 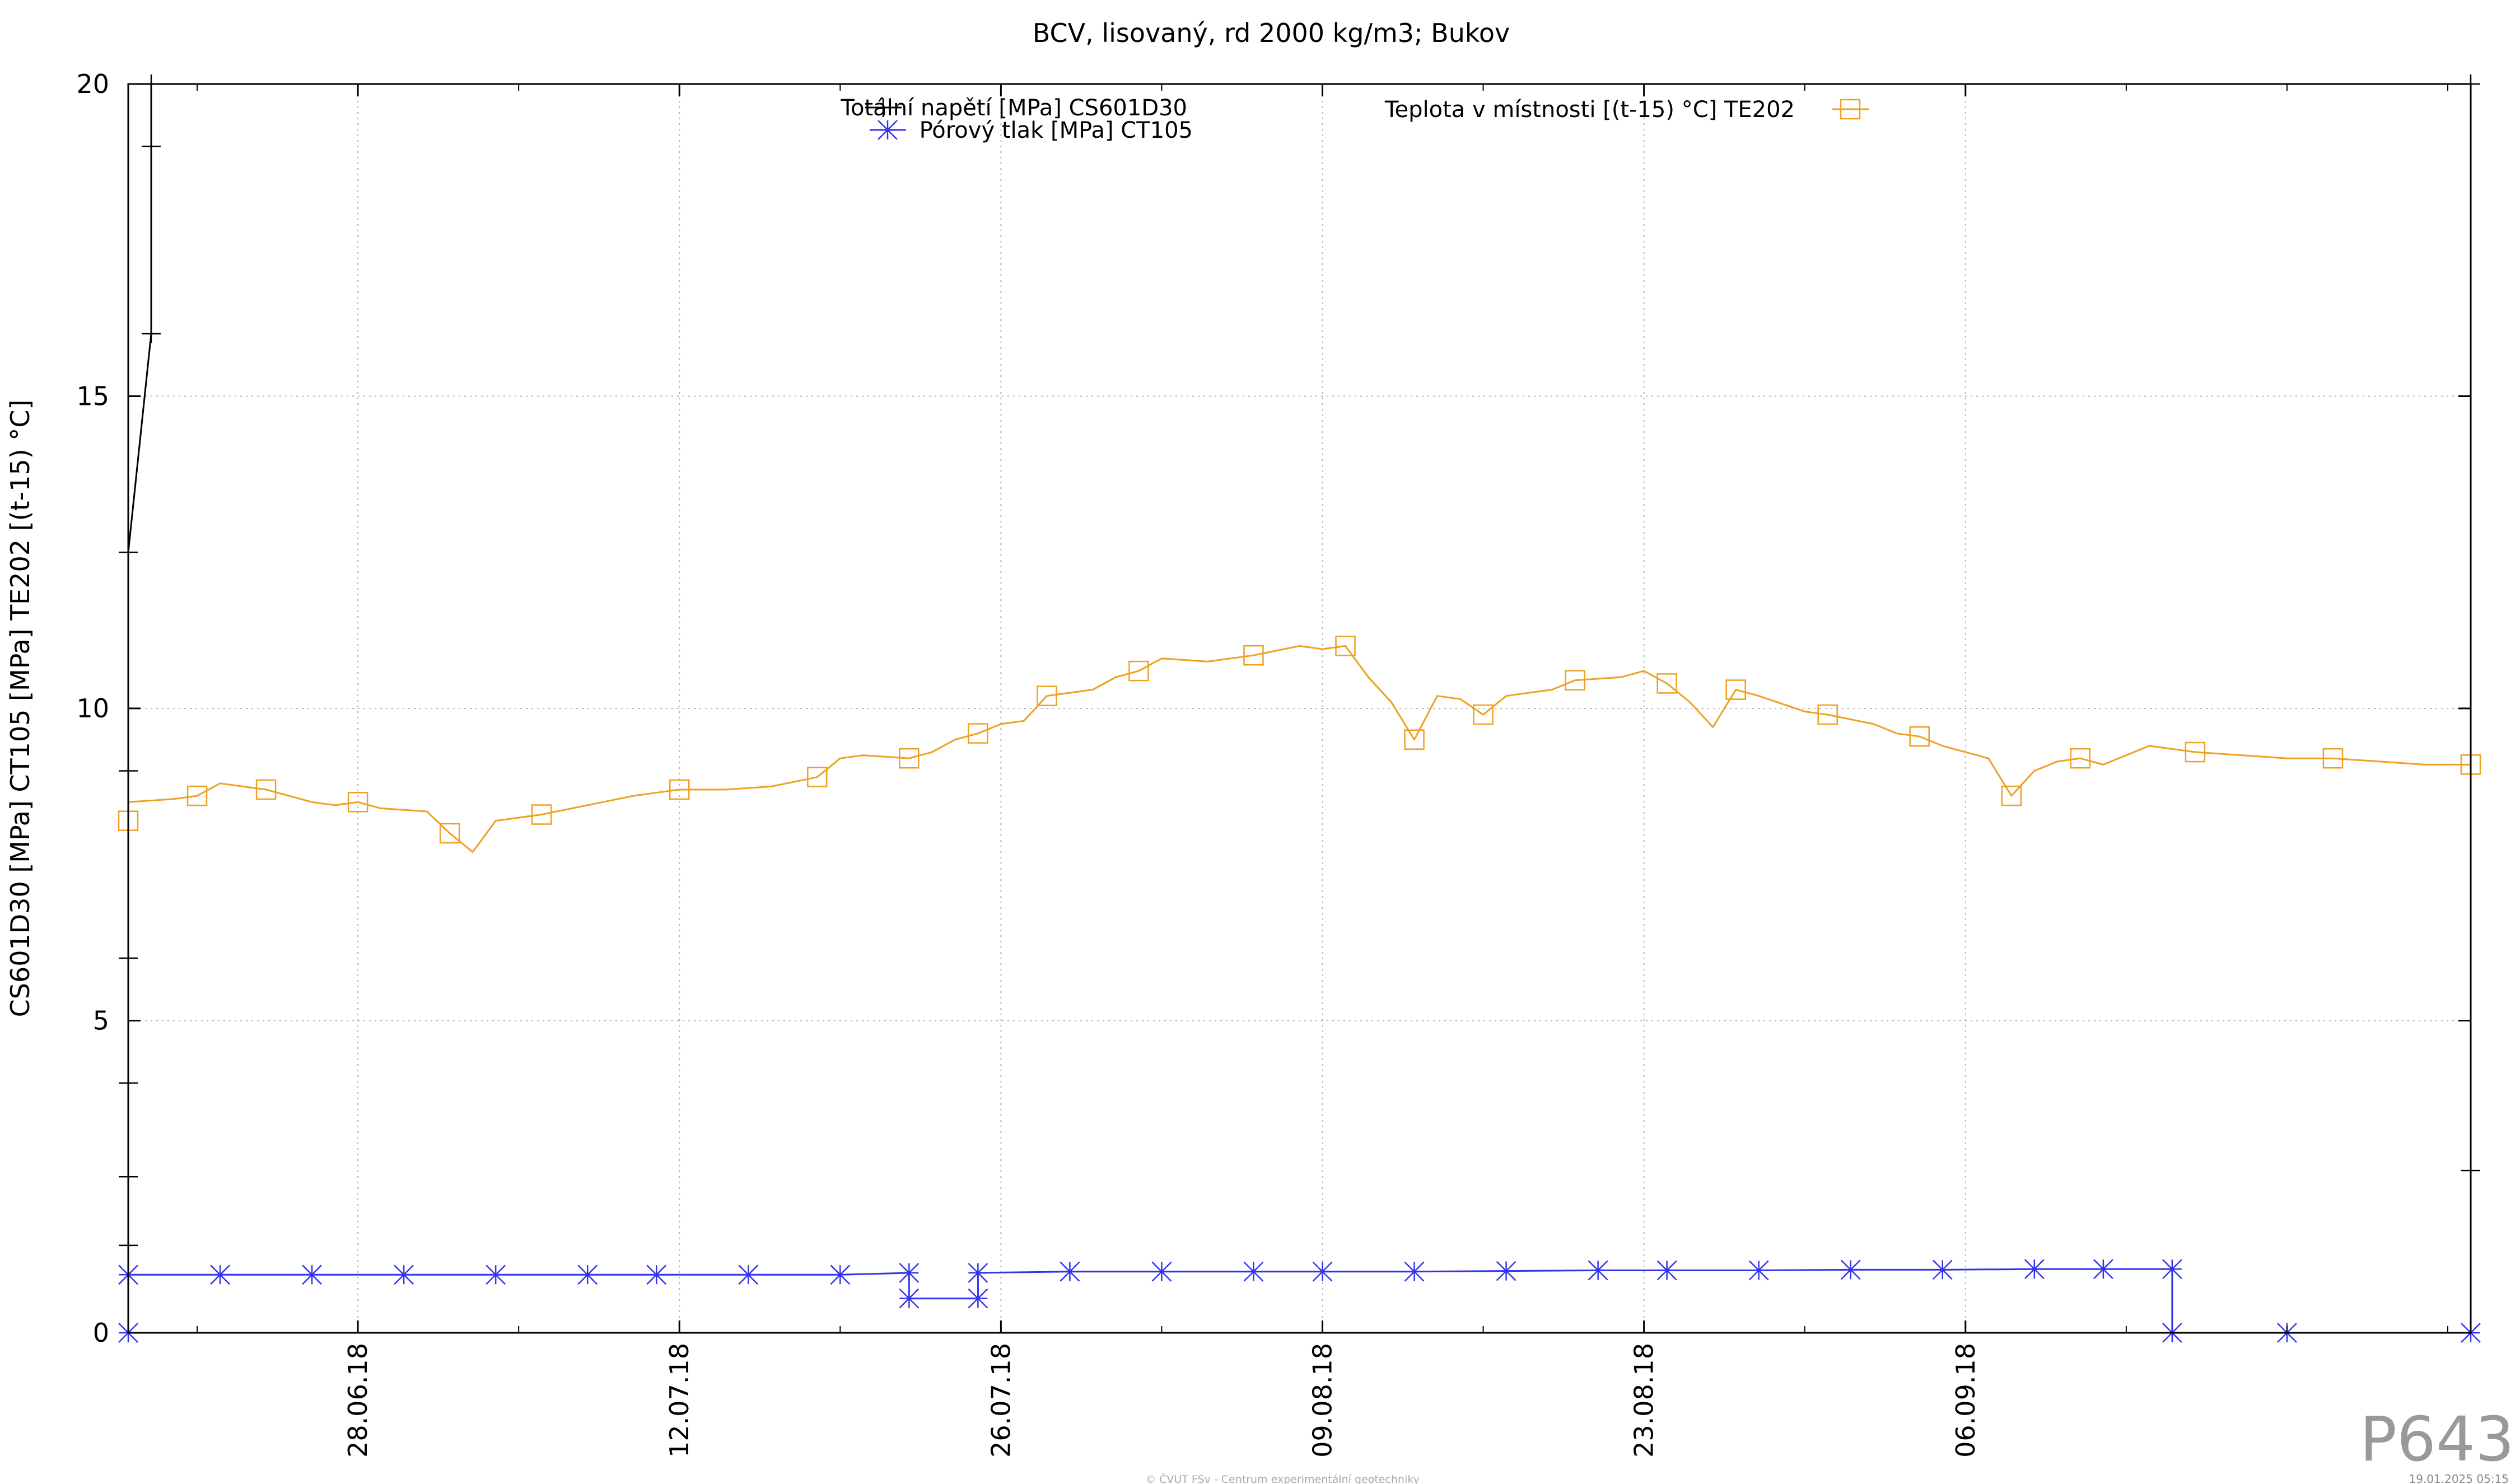 I want to click on y-tick-label: 10, so click(x=93, y=709).